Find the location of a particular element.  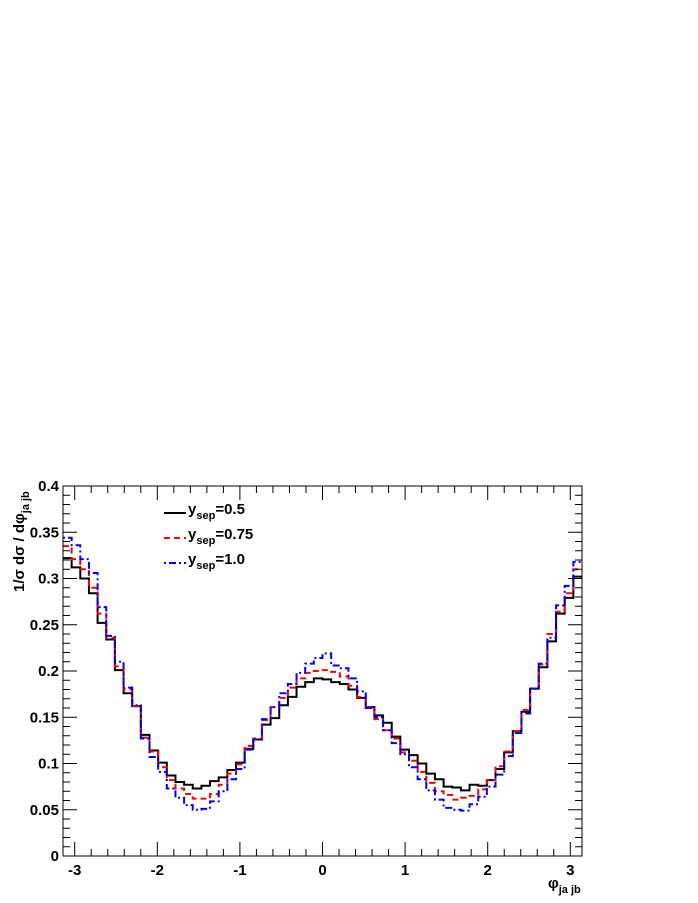

legend-label-0: ysep=0.5 is located at coordinates (216, 511).